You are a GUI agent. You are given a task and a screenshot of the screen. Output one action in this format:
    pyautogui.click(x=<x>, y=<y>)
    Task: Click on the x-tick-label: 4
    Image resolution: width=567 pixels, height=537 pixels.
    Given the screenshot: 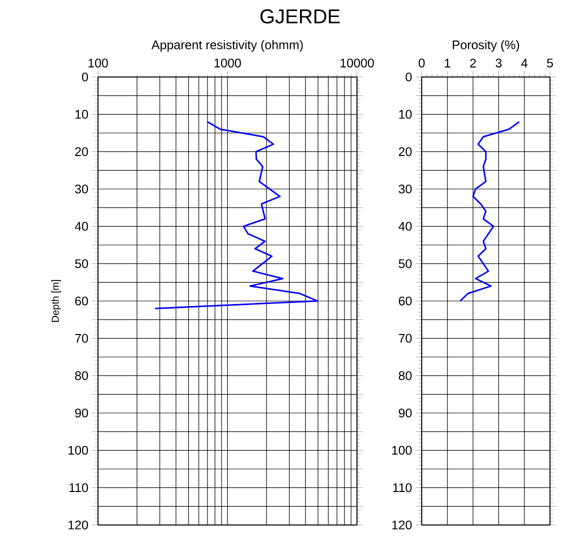 What is the action you would take?
    pyautogui.click(x=524, y=63)
    